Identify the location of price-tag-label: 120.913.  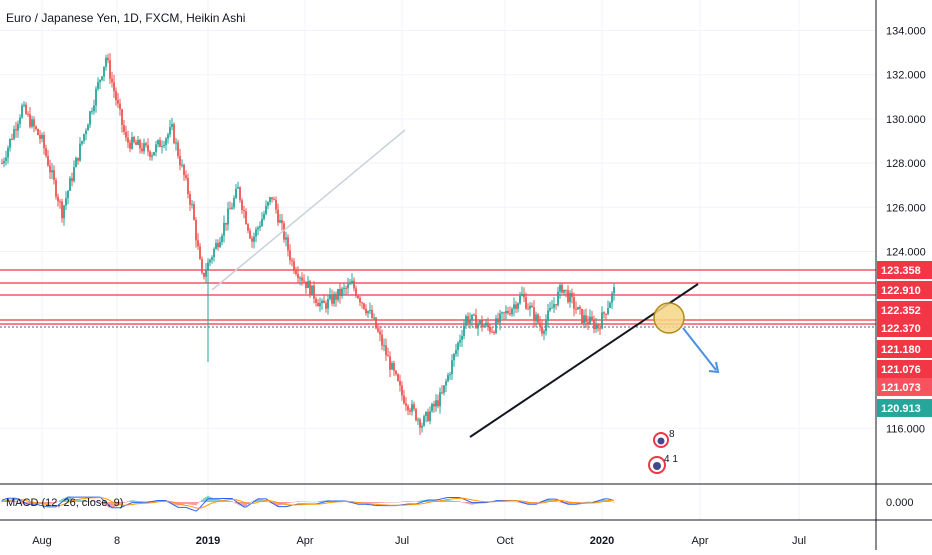
(901, 409).